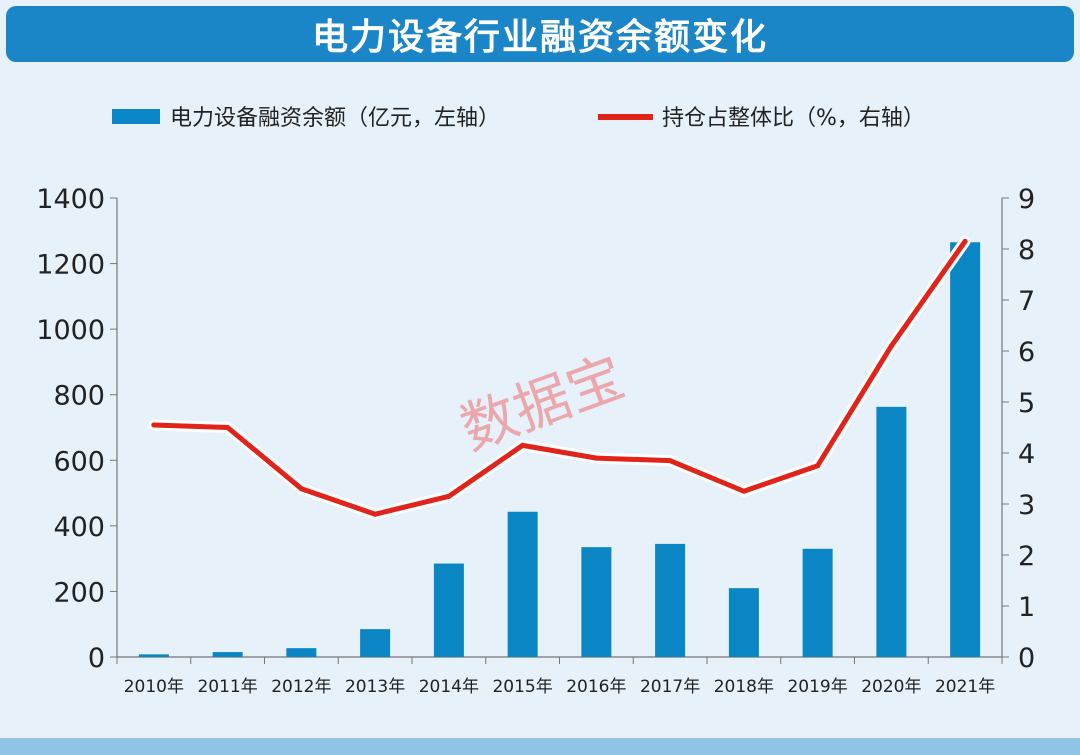 Image resolution: width=1080 pixels, height=755 pixels. Describe the element at coordinates (518, 118) in the screenshot. I see `legend: 电力设备融资余额（亿元，左轴） 持仓占整体比（%，右轴）` at that location.